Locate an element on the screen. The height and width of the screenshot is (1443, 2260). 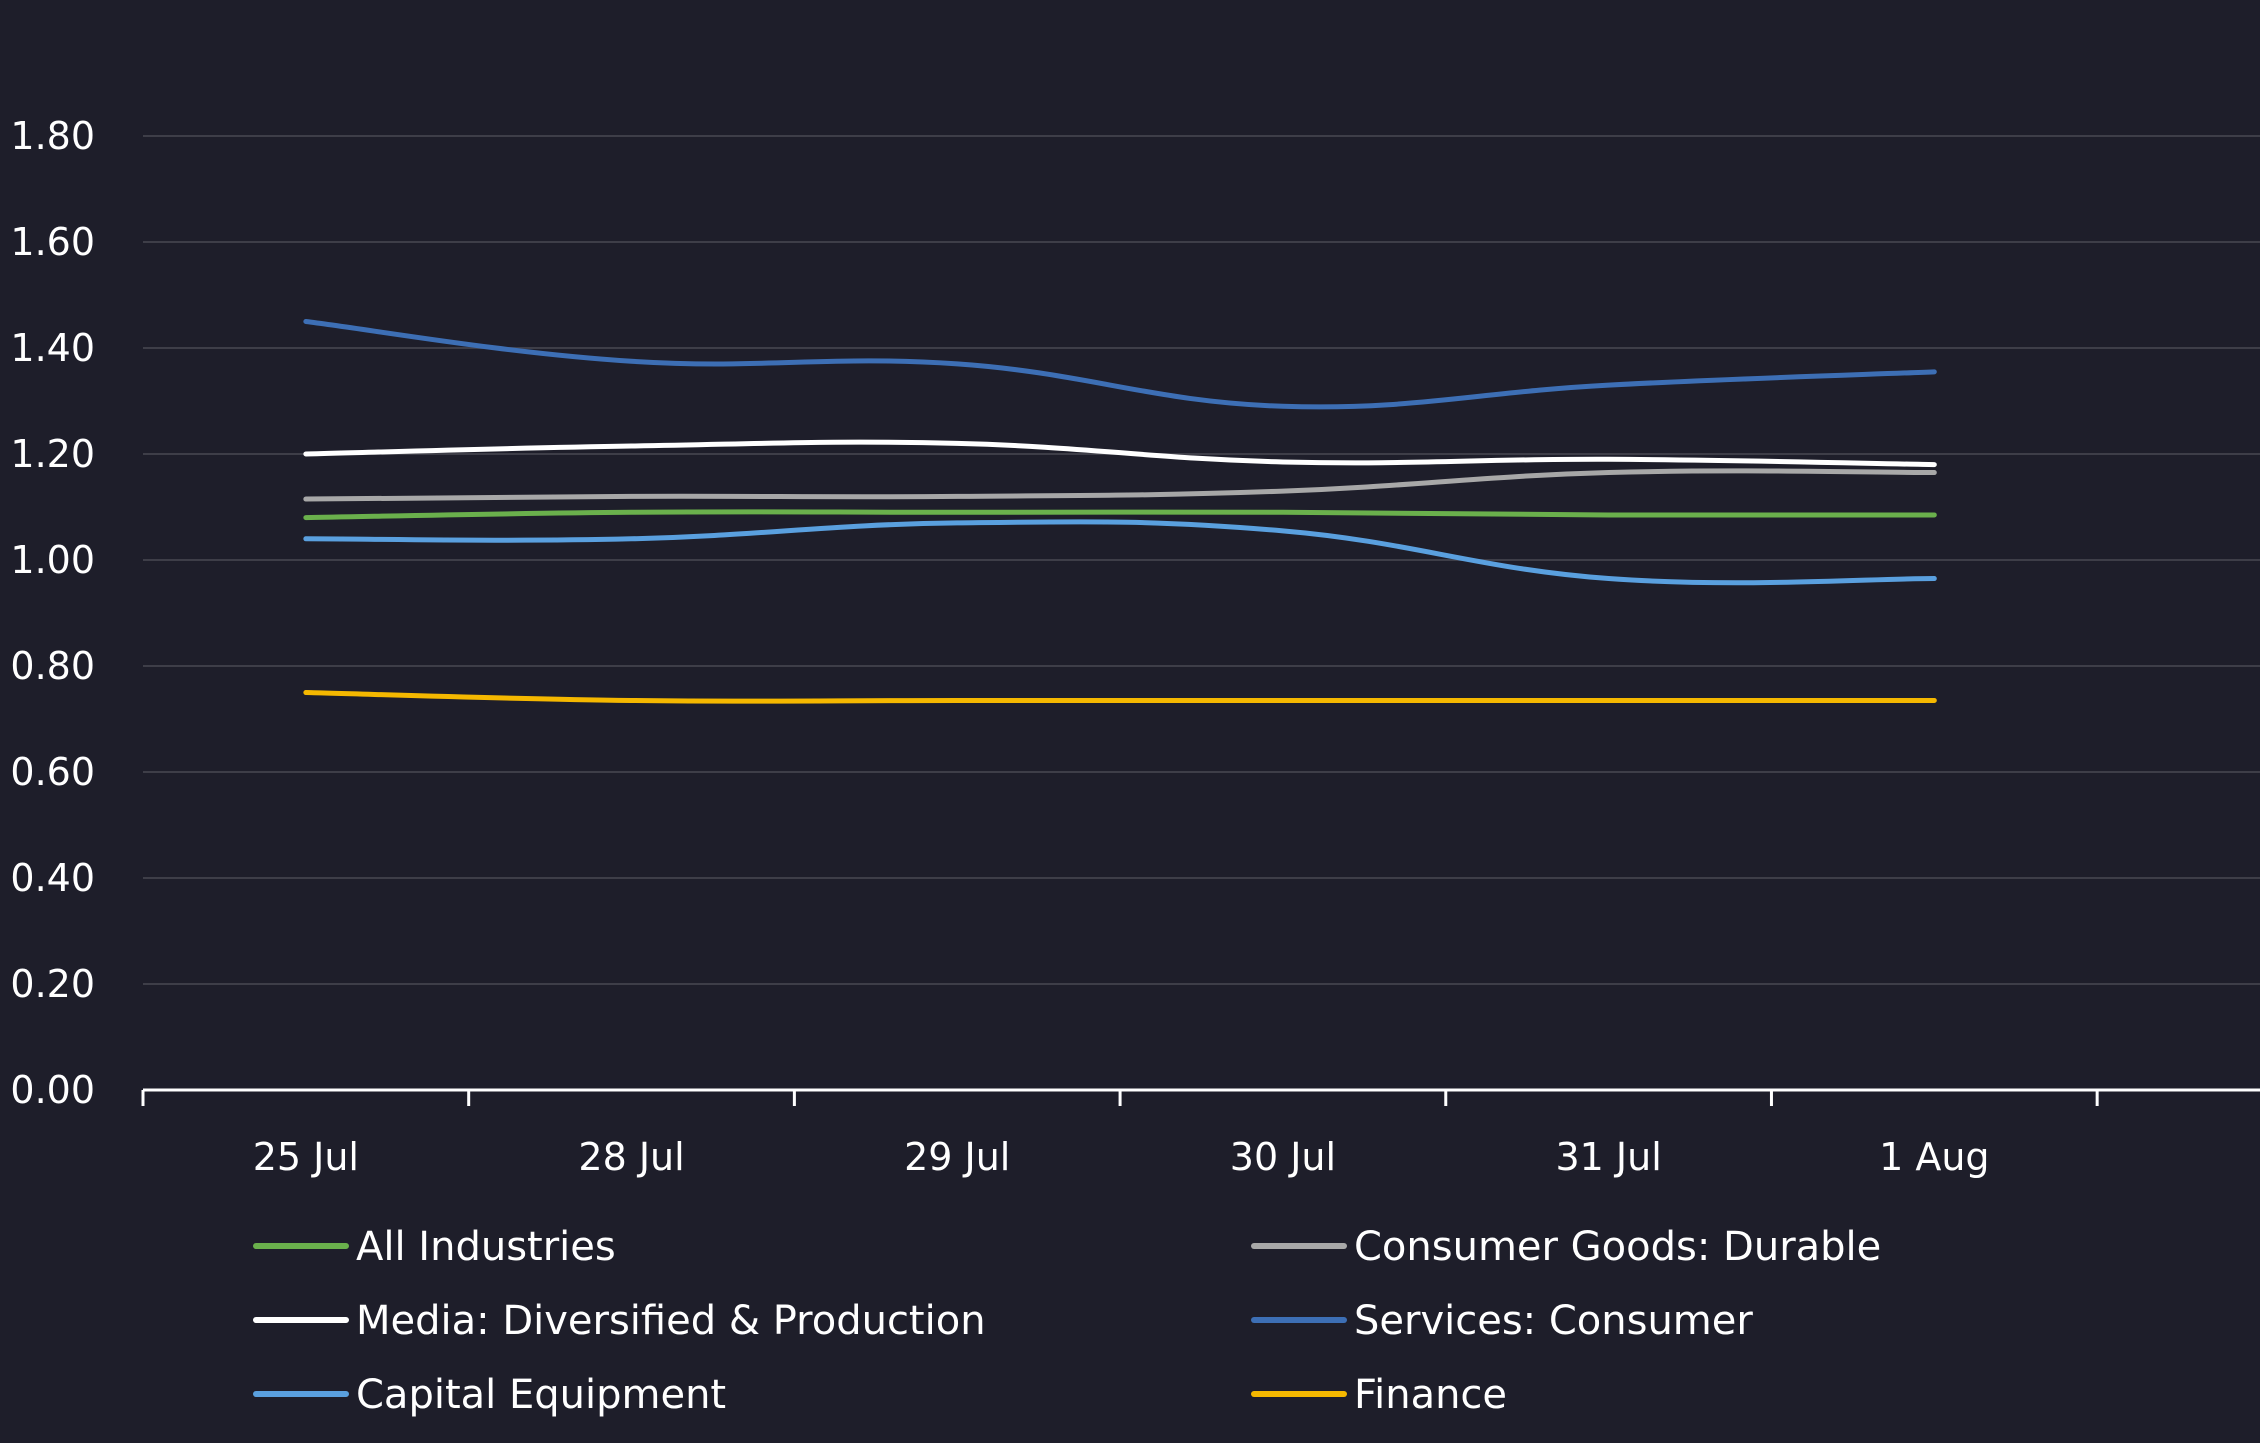
x-axis: 25 Jul 28 Jul 29 Jul 30 Jul 31 Jul 1 Aug is located at coordinates (1200, 1133).